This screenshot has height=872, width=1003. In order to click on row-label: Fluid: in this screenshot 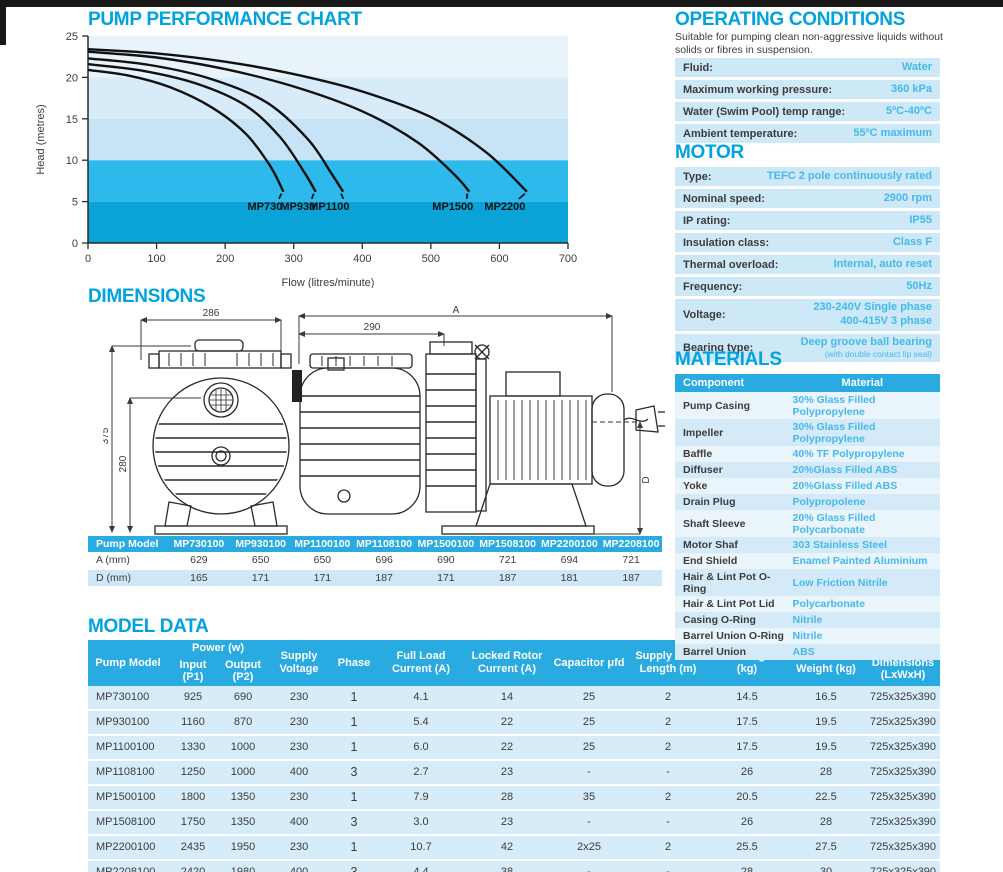, I will do `click(698, 67)`.